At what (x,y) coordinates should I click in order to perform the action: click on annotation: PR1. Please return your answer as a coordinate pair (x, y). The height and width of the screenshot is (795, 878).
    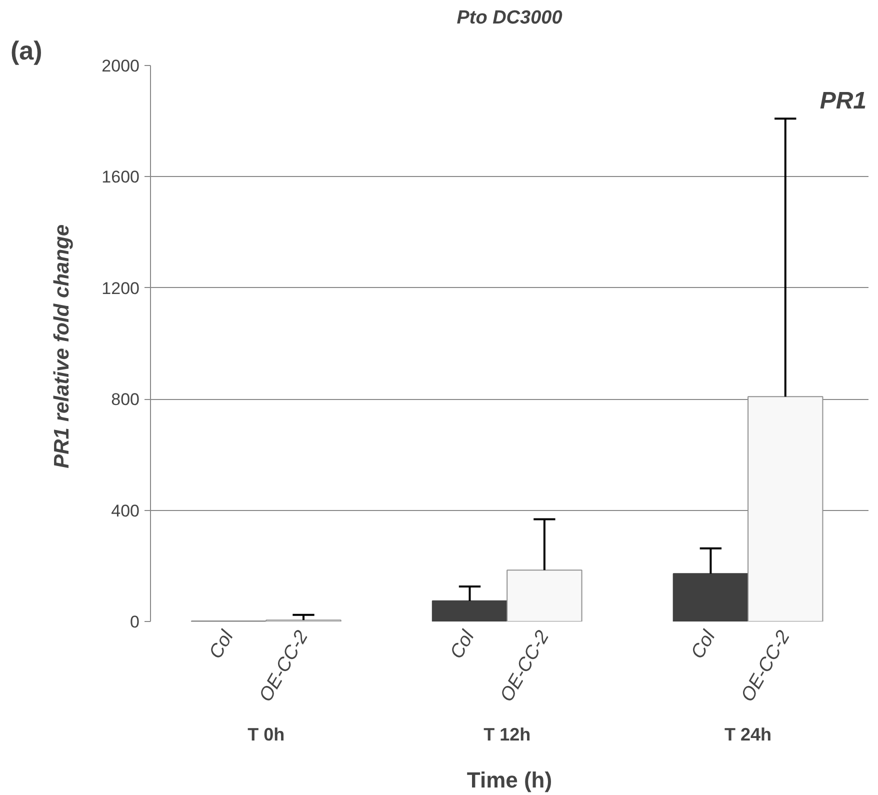
    Looking at the image, I should click on (843, 101).